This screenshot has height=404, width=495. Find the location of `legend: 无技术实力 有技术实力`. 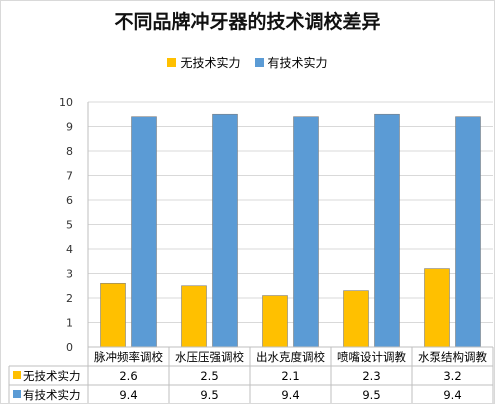

legend: 无技术实力 有技术实力 is located at coordinates (247, 62).